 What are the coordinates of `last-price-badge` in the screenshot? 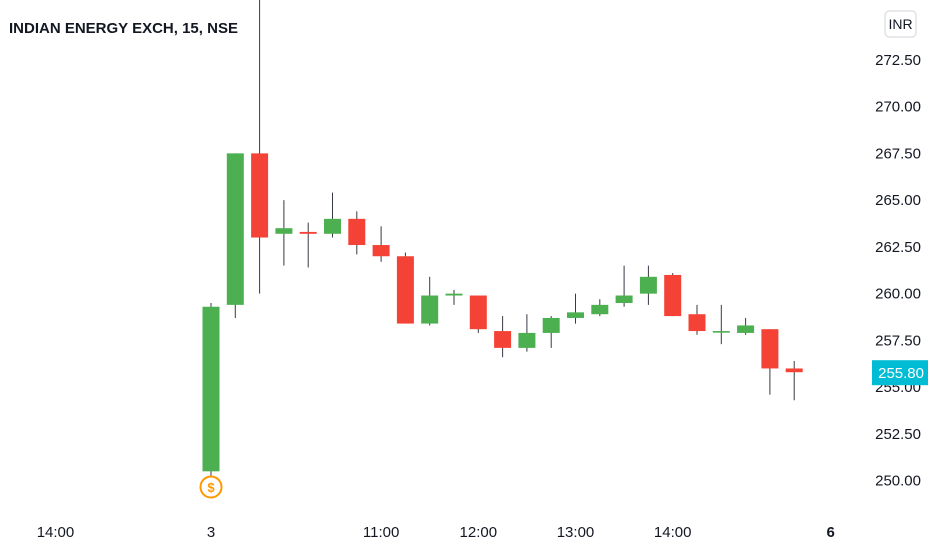 It's located at (900, 373).